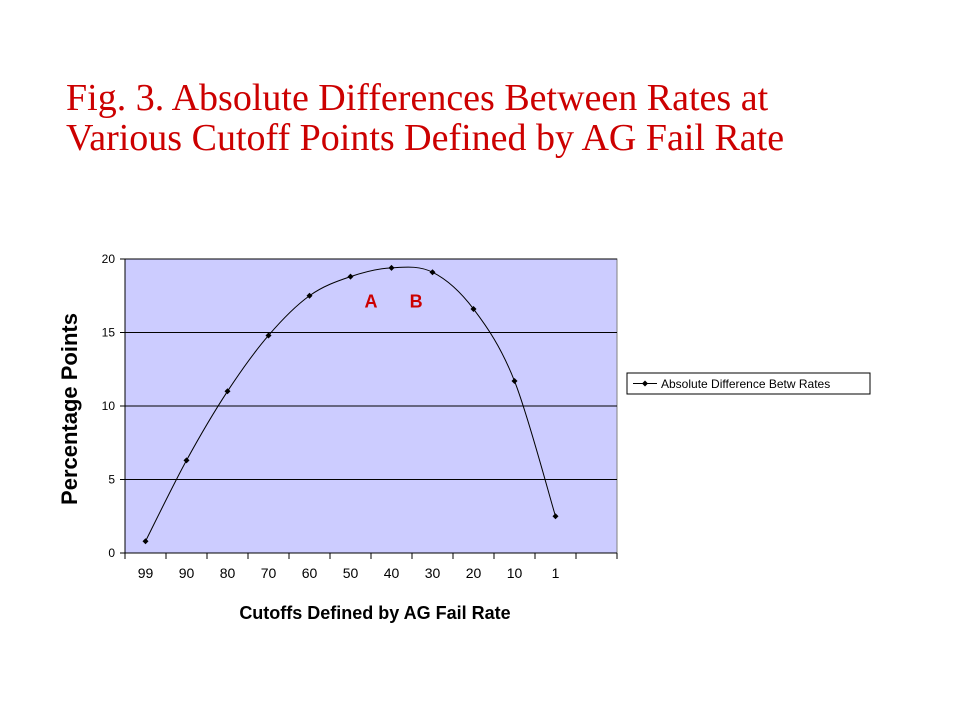 The height and width of the screenshot is (720, 960). I want to click on x-tick-label-10: 1, so click(556, 573).